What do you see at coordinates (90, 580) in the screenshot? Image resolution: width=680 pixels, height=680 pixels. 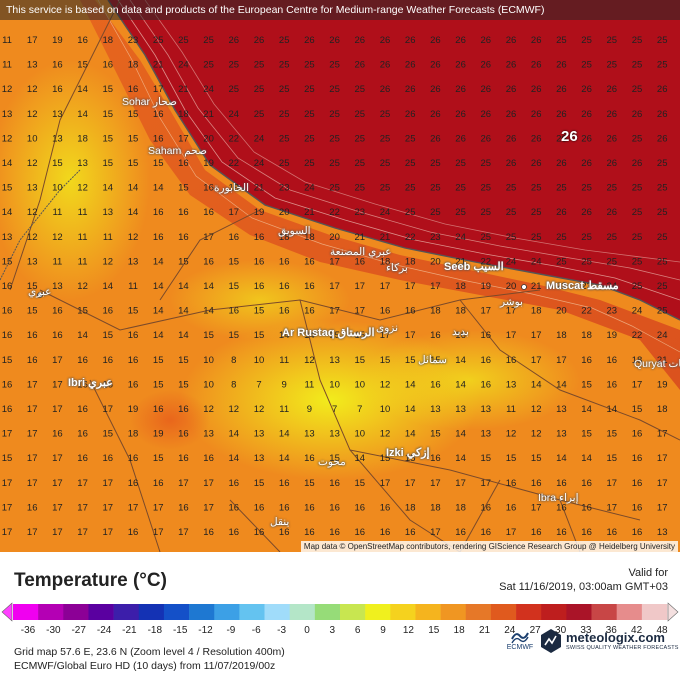 I see `legend-title: Temperature (°C)` at bounding box center [90, 580].